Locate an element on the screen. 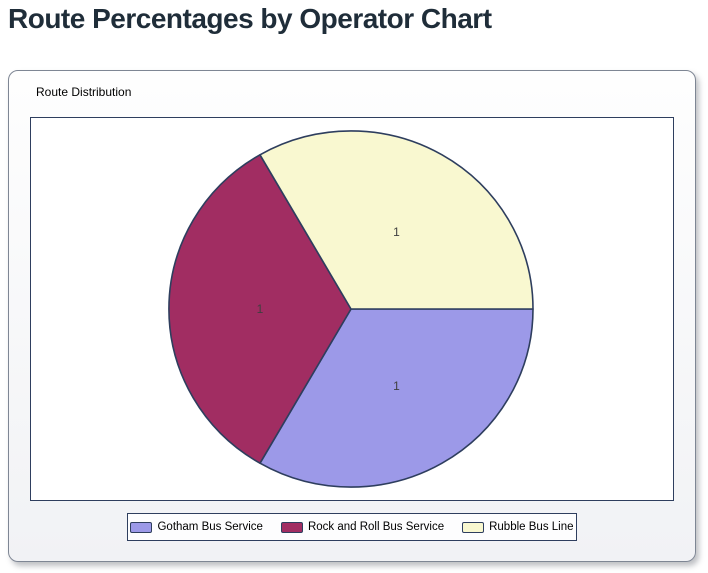 The height and width of the screenshot is (573, 708). legend-item-gotham-bus-service: Gotham Bus Service is located at coordinates (196, 527).